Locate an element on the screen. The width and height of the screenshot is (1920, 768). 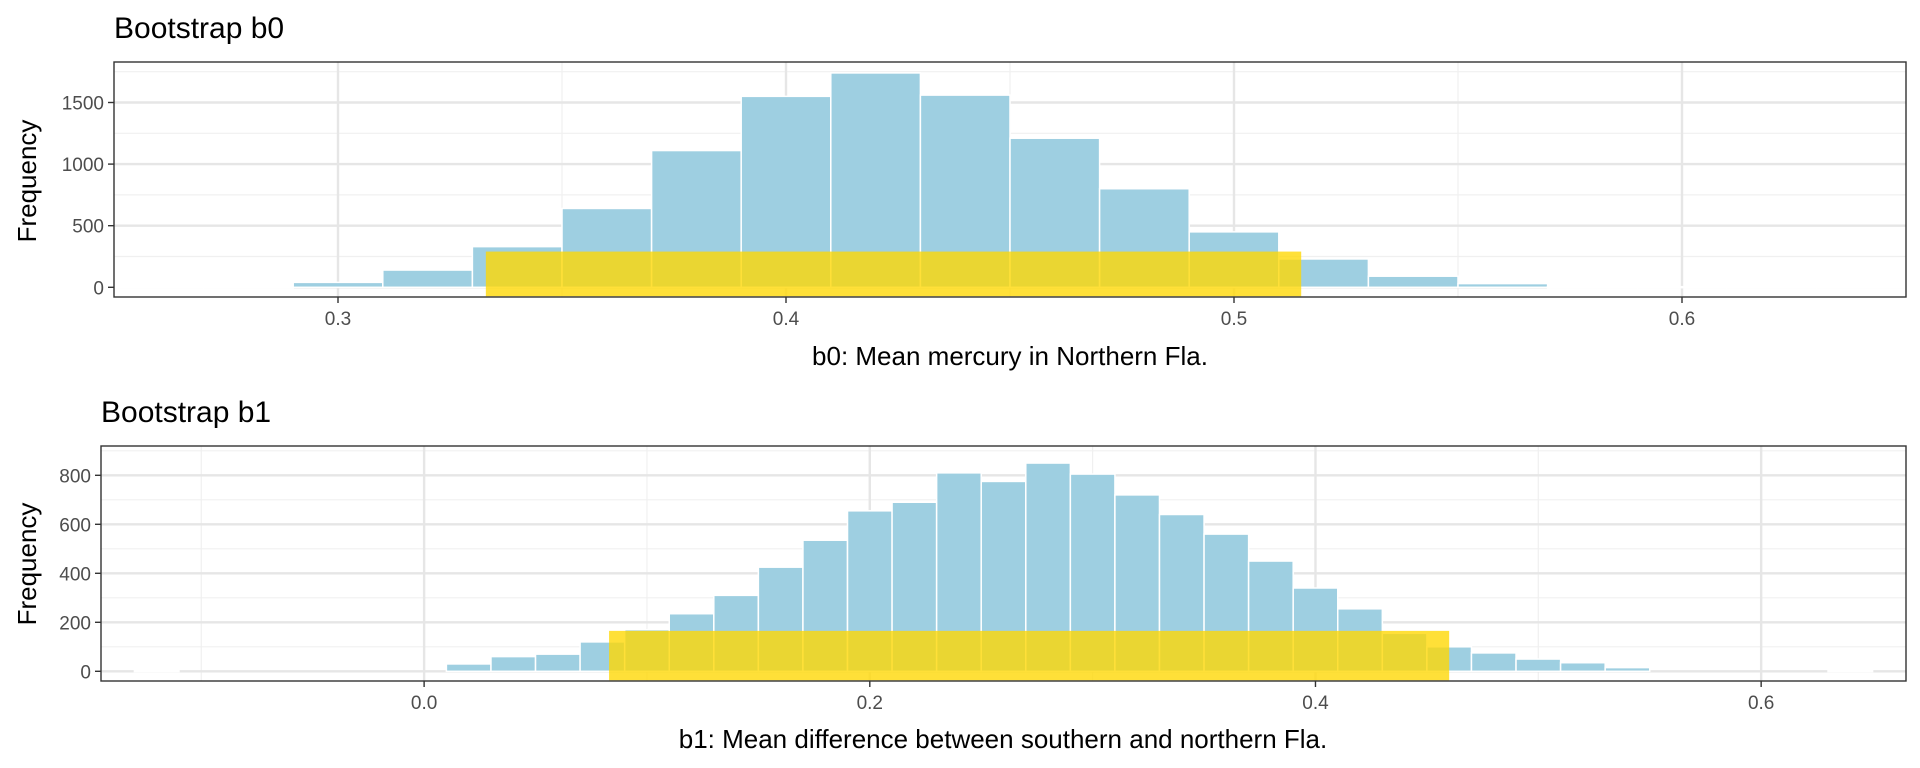
x-tick-label: 0.5 is located at coordinates (1234, 319).